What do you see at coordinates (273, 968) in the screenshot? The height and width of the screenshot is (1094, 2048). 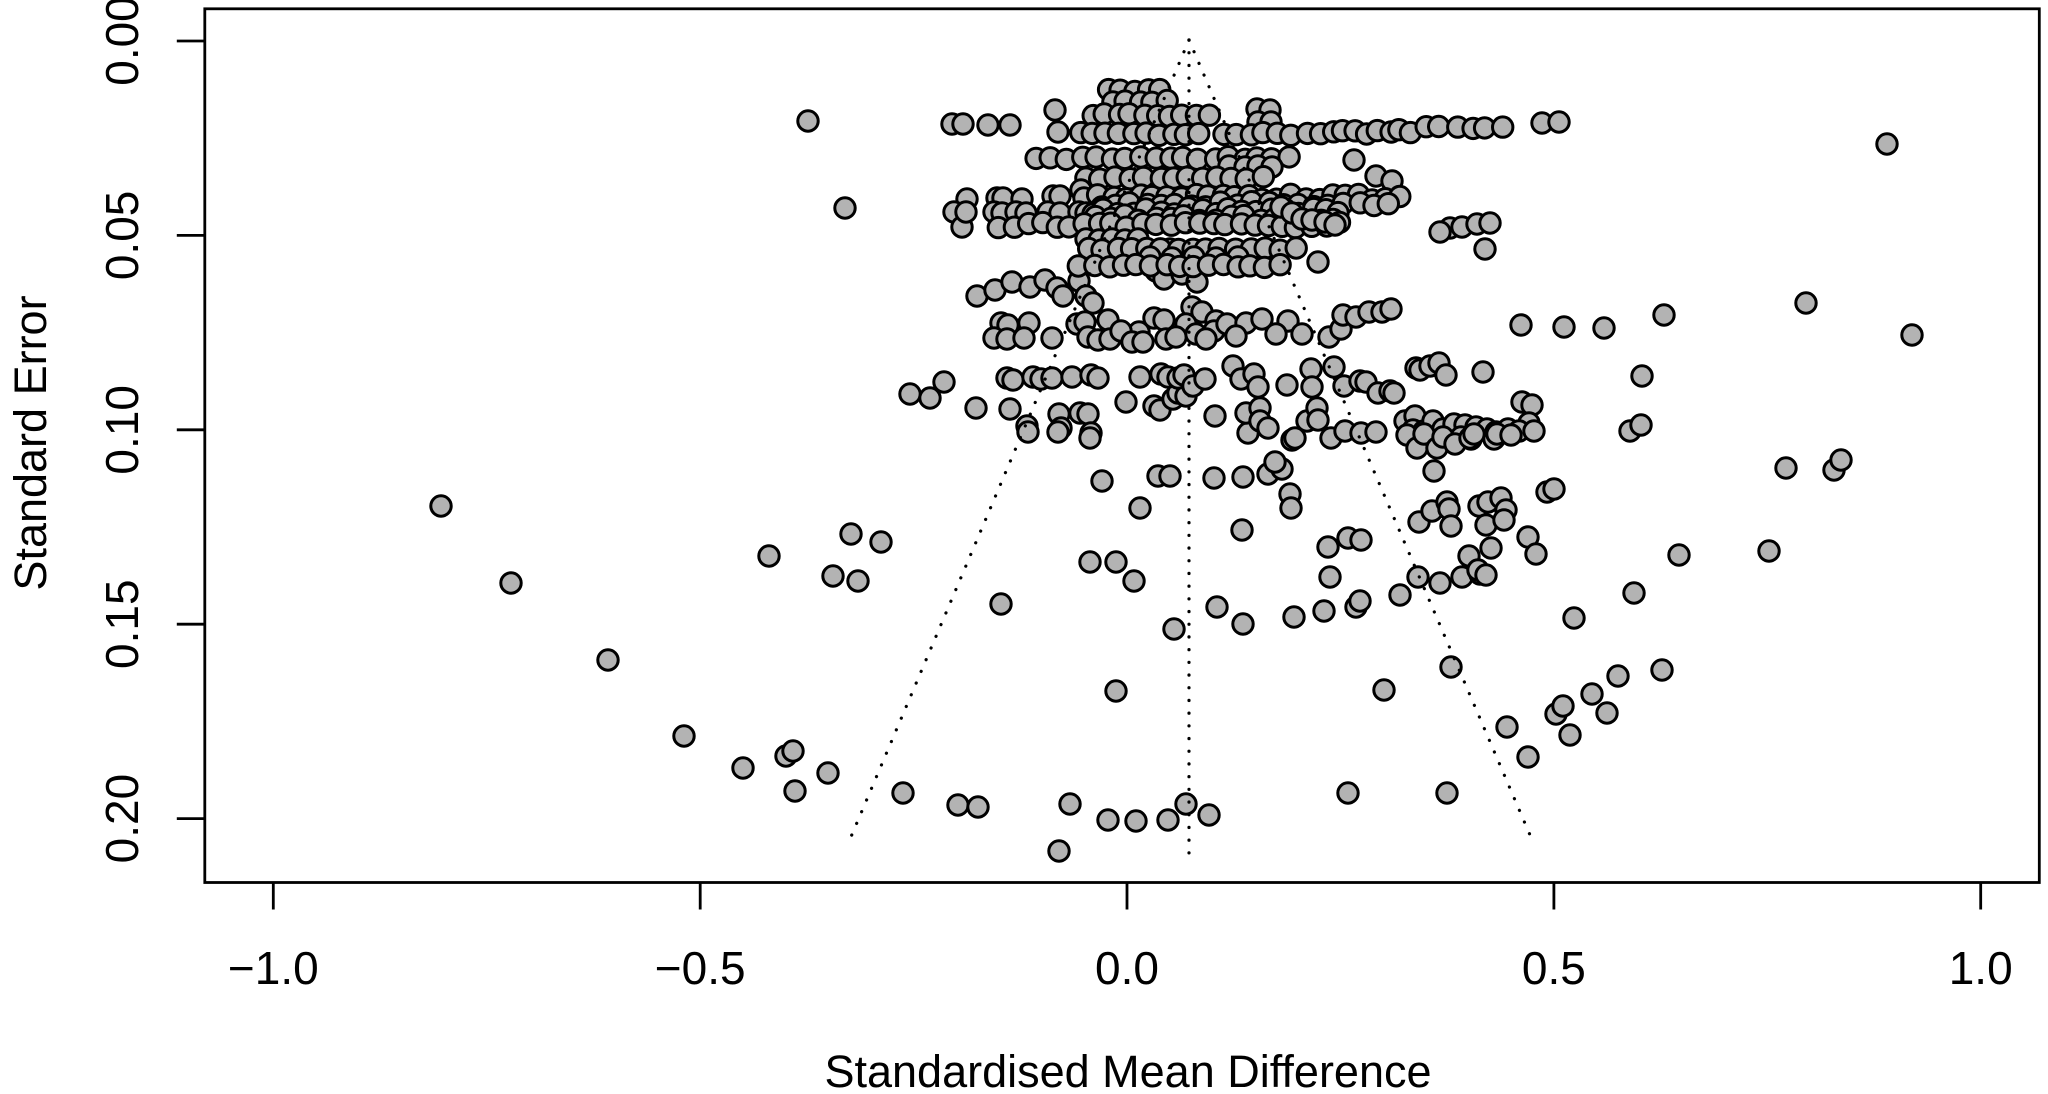 I see `svg-text: −1.0` at bounding box center [273, 968].